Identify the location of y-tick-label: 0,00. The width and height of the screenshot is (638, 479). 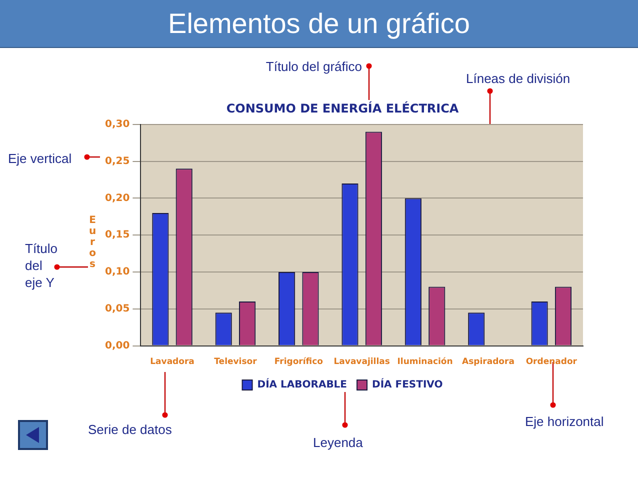
(117, 346).